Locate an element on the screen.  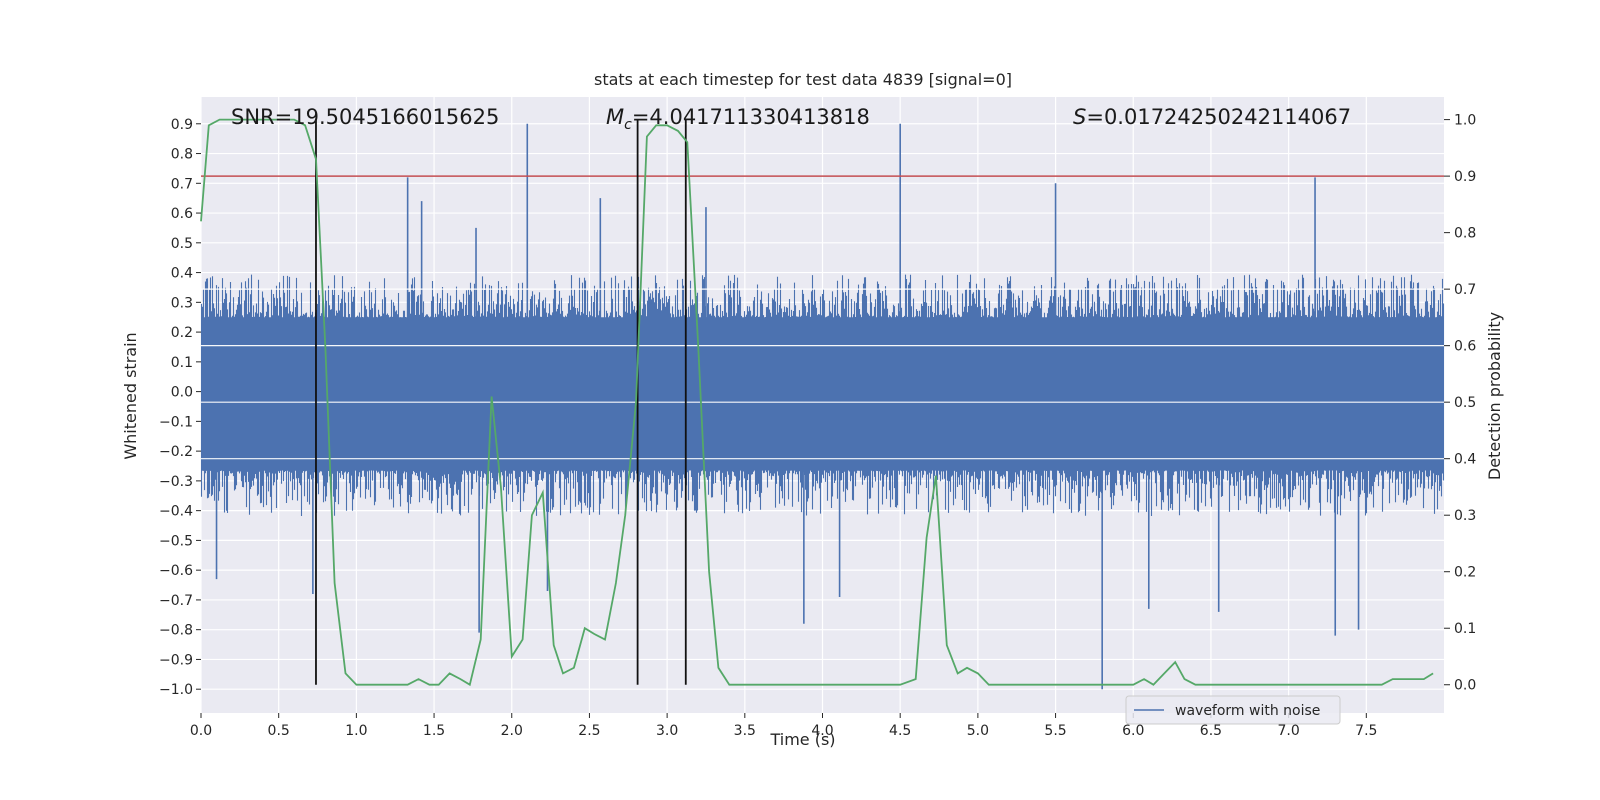
y-left-tick-label: −0.4 is located at coordinates (176, 512).